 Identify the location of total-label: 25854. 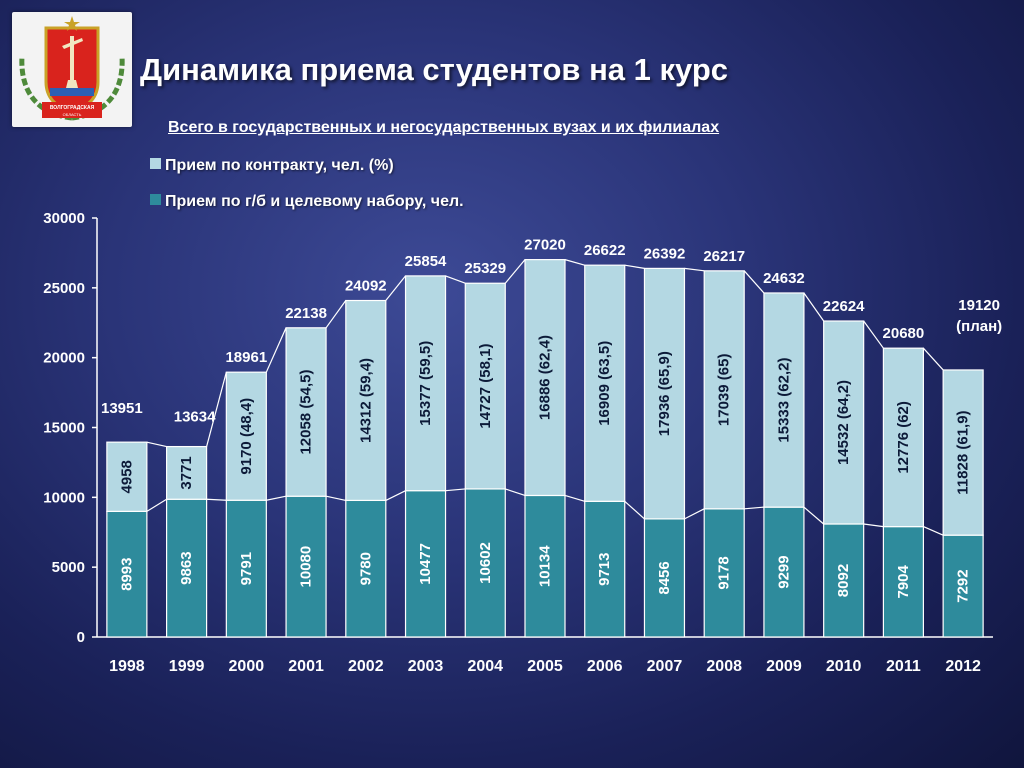
(426, 261).